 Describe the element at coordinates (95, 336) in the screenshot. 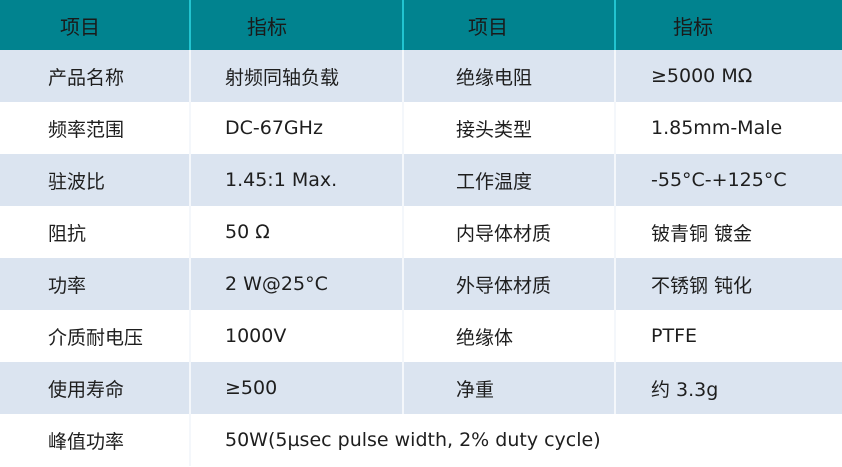

I see `item-label: 介质耐电压` at that location.